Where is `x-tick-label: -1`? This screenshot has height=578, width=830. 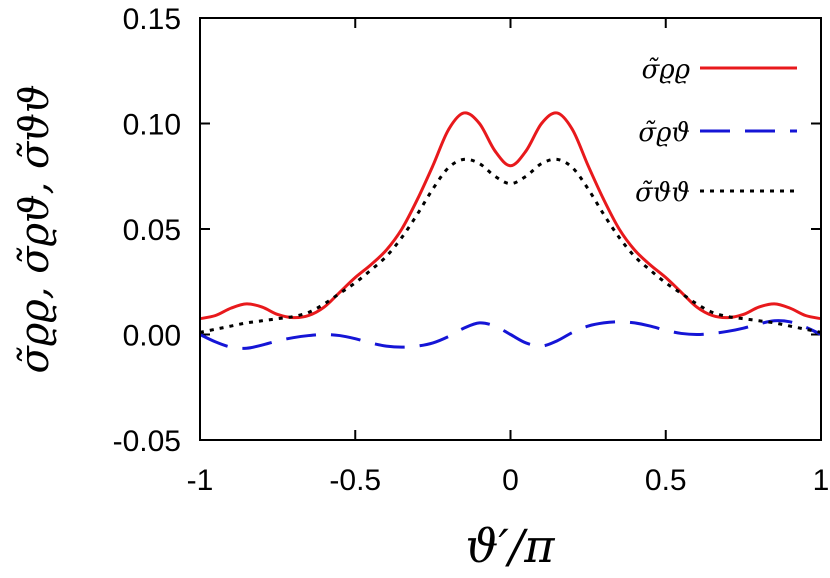
x-tick-label: -1 is located at coordinates (200, 480).